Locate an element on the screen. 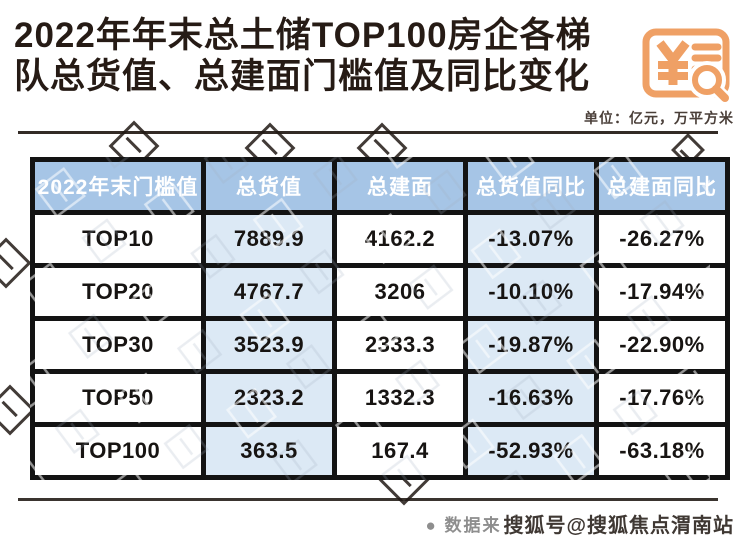 This screenshot has height=543, width=740. tier-label: TOP50 is located at coordinates (118, 398).